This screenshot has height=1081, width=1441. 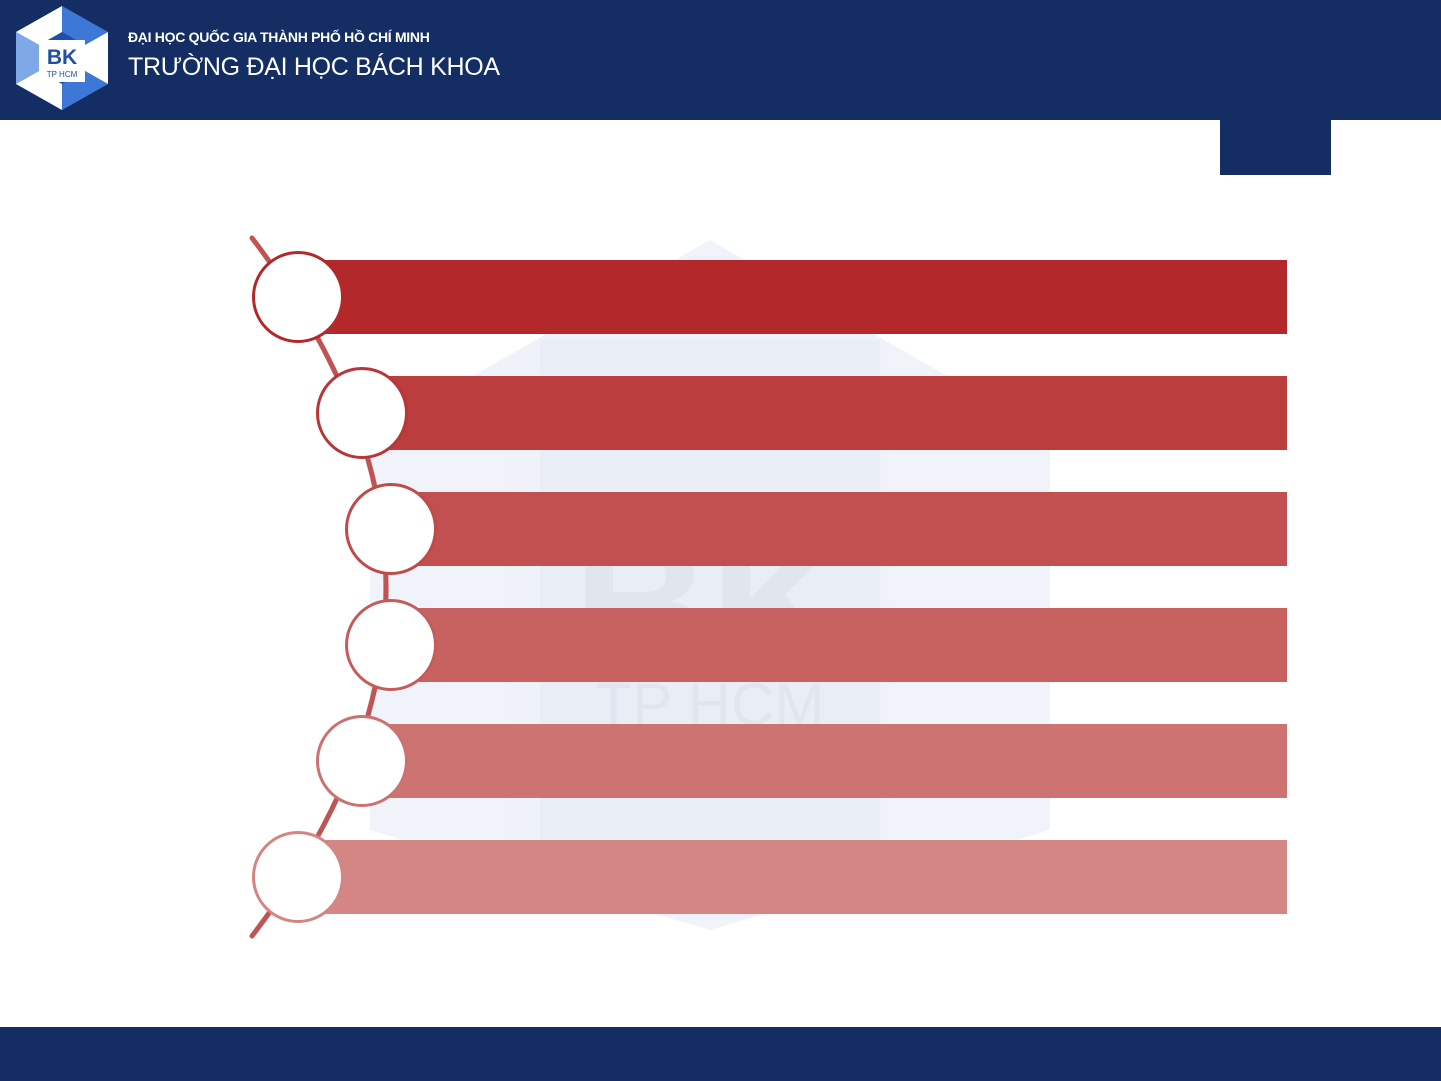 I want to click on logo-text: BK, so click(x=62, y=57).